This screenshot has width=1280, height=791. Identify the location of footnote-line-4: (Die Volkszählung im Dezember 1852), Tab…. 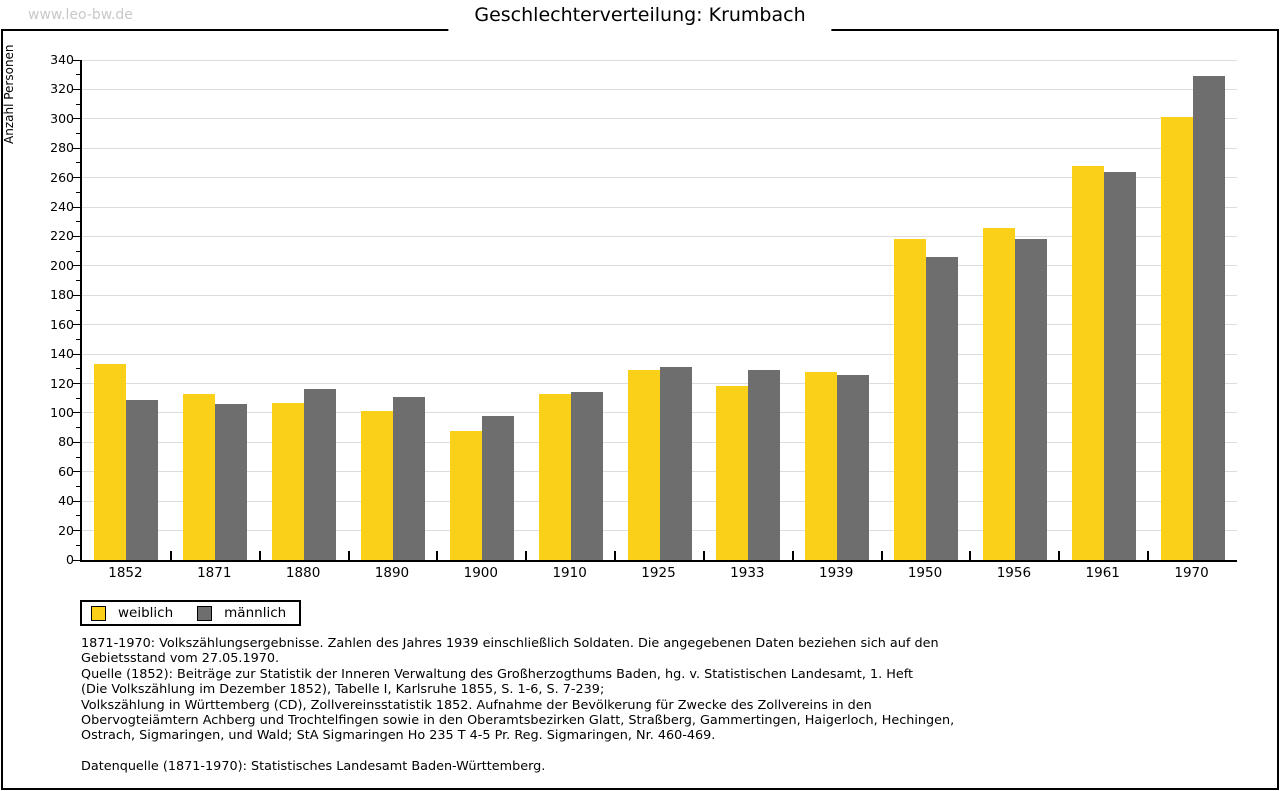
(343, 690).